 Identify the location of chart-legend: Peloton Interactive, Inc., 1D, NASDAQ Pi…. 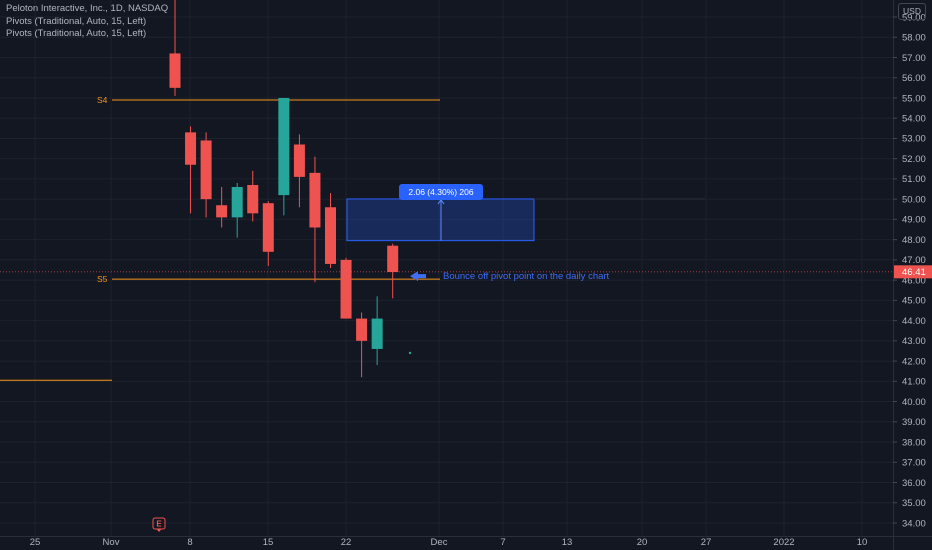
(87, 22).